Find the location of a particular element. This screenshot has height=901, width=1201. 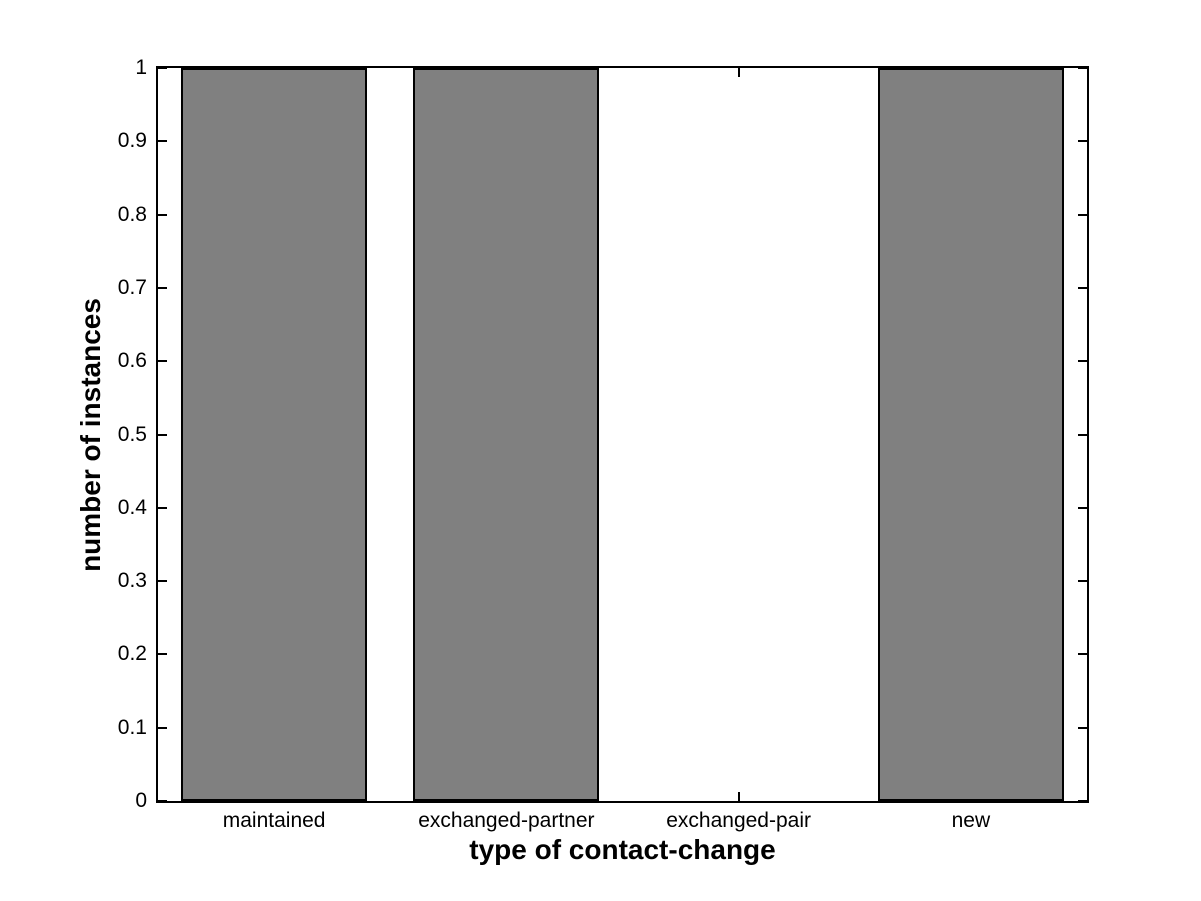

y-tick-label: 0.6 is located at coordinates (132, 361).